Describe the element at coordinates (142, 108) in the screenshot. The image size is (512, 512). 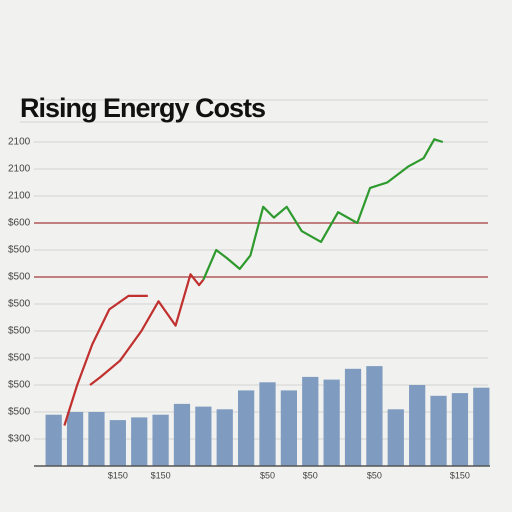
I see `chart-title: Rising Energy Costs` at that location.